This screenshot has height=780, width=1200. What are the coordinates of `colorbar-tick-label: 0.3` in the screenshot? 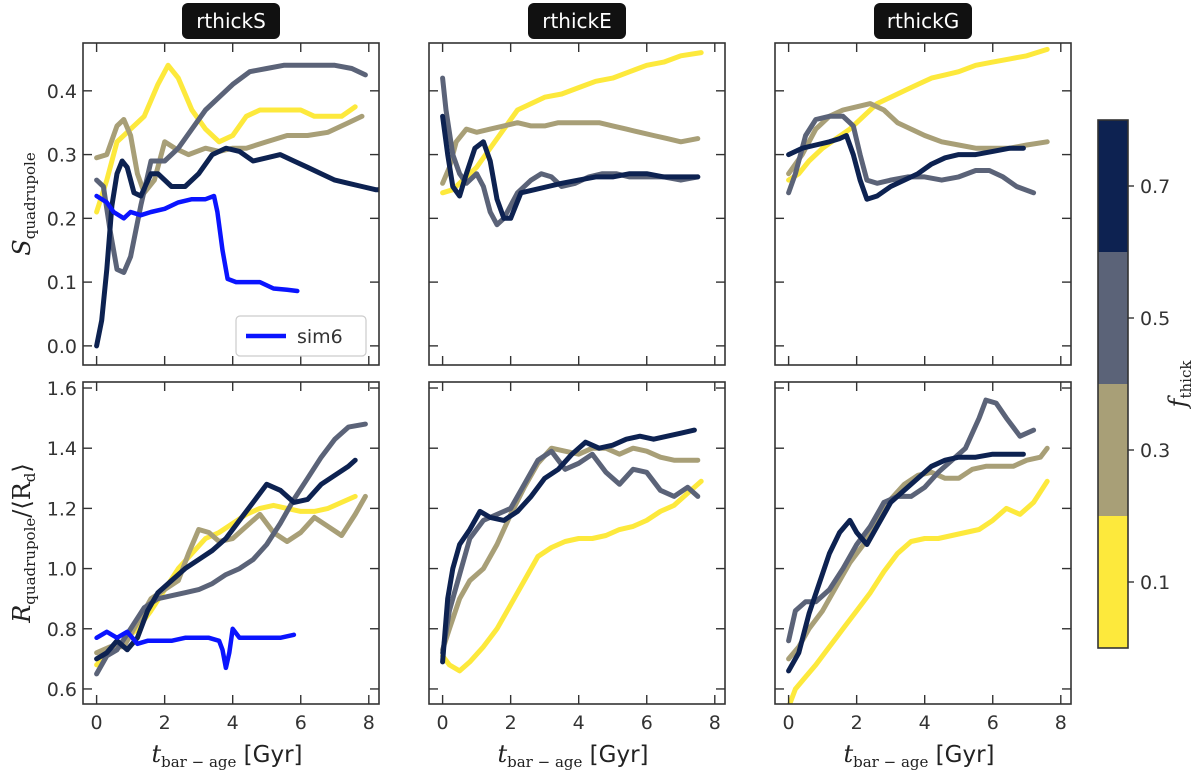 It's located at (1155, 451).